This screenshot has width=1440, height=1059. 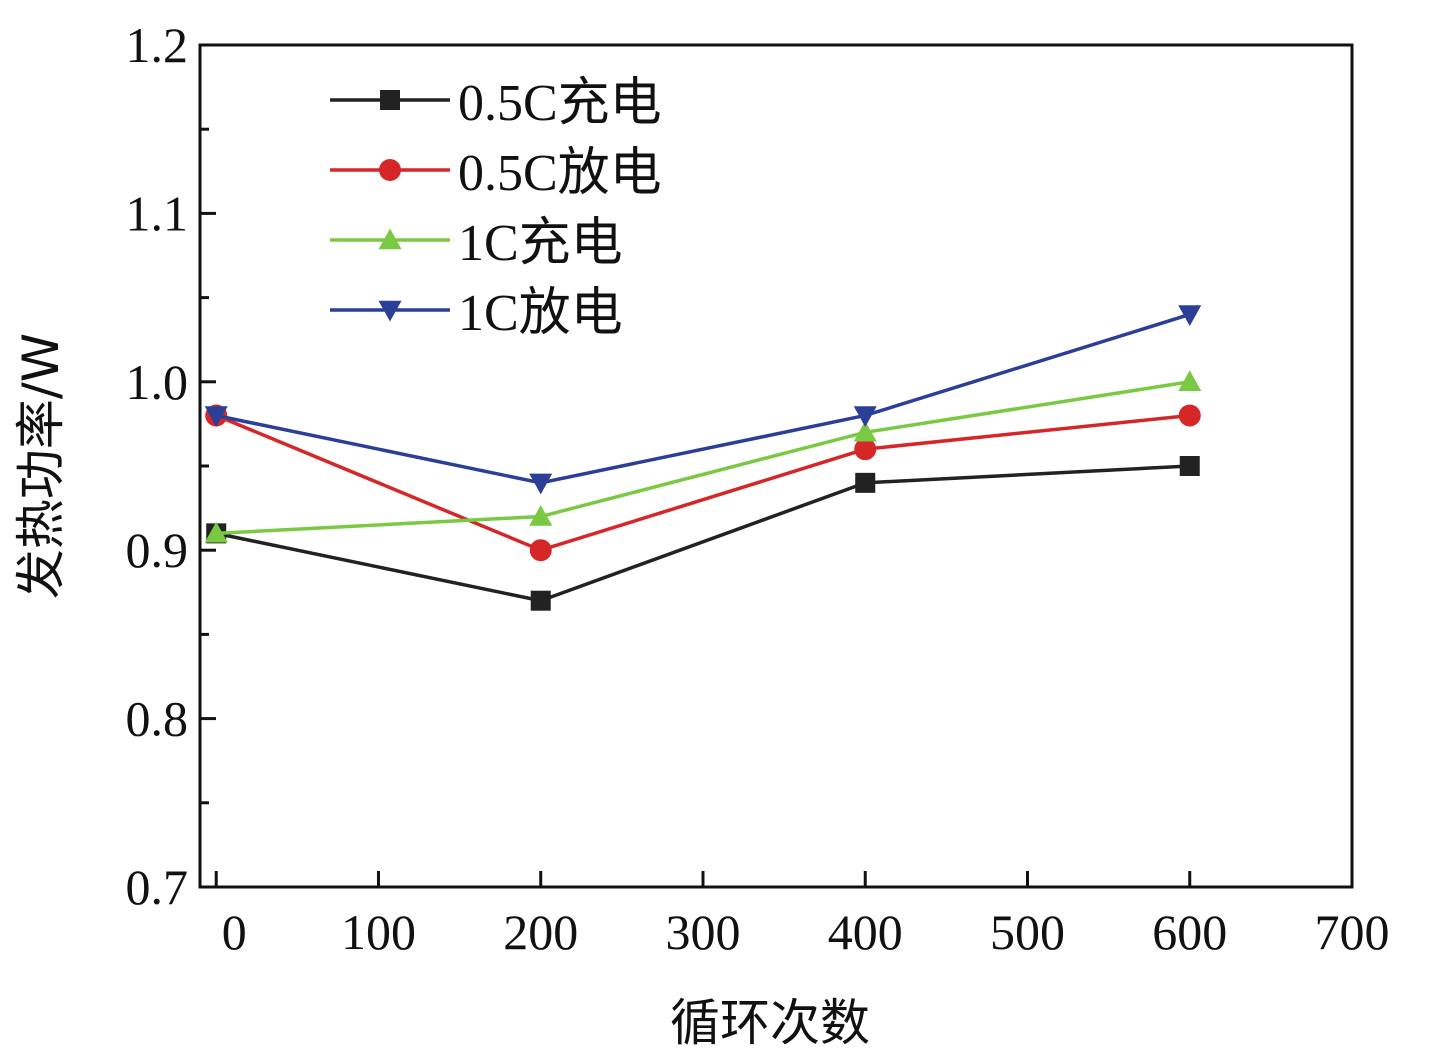 What do you see at coordinates (1189, 932) in the screenshot?
I see `x-tick-label: 600` at bounding box center [1189, 932].